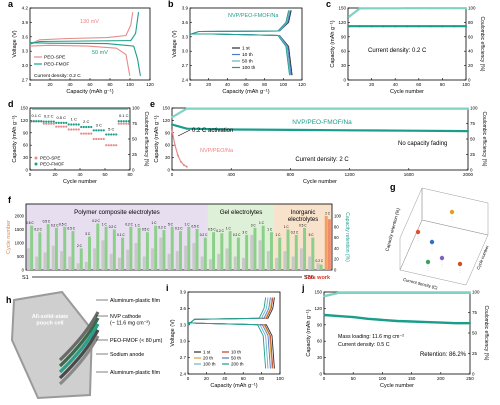  I want to click on panel-letter: a, so click(11, 4).